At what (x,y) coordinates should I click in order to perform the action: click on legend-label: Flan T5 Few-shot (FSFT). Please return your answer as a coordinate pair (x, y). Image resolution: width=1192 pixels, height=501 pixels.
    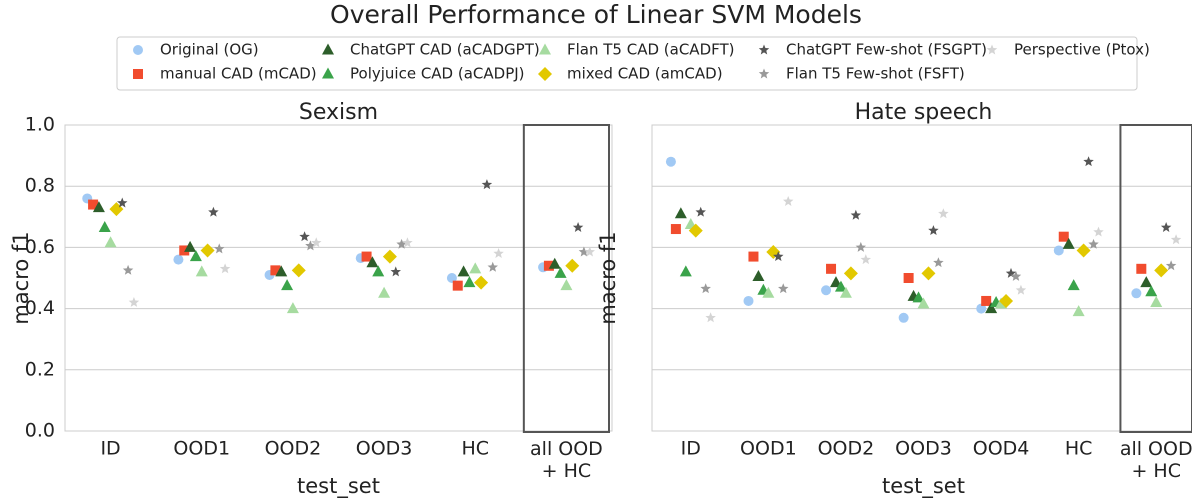
    Looking at the image, I should click on (875, 74).